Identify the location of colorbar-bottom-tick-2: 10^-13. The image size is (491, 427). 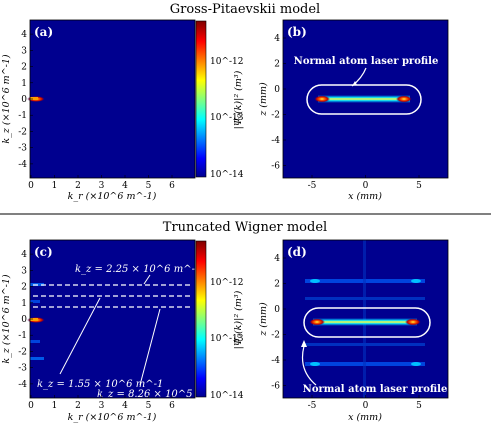
(227, 339).